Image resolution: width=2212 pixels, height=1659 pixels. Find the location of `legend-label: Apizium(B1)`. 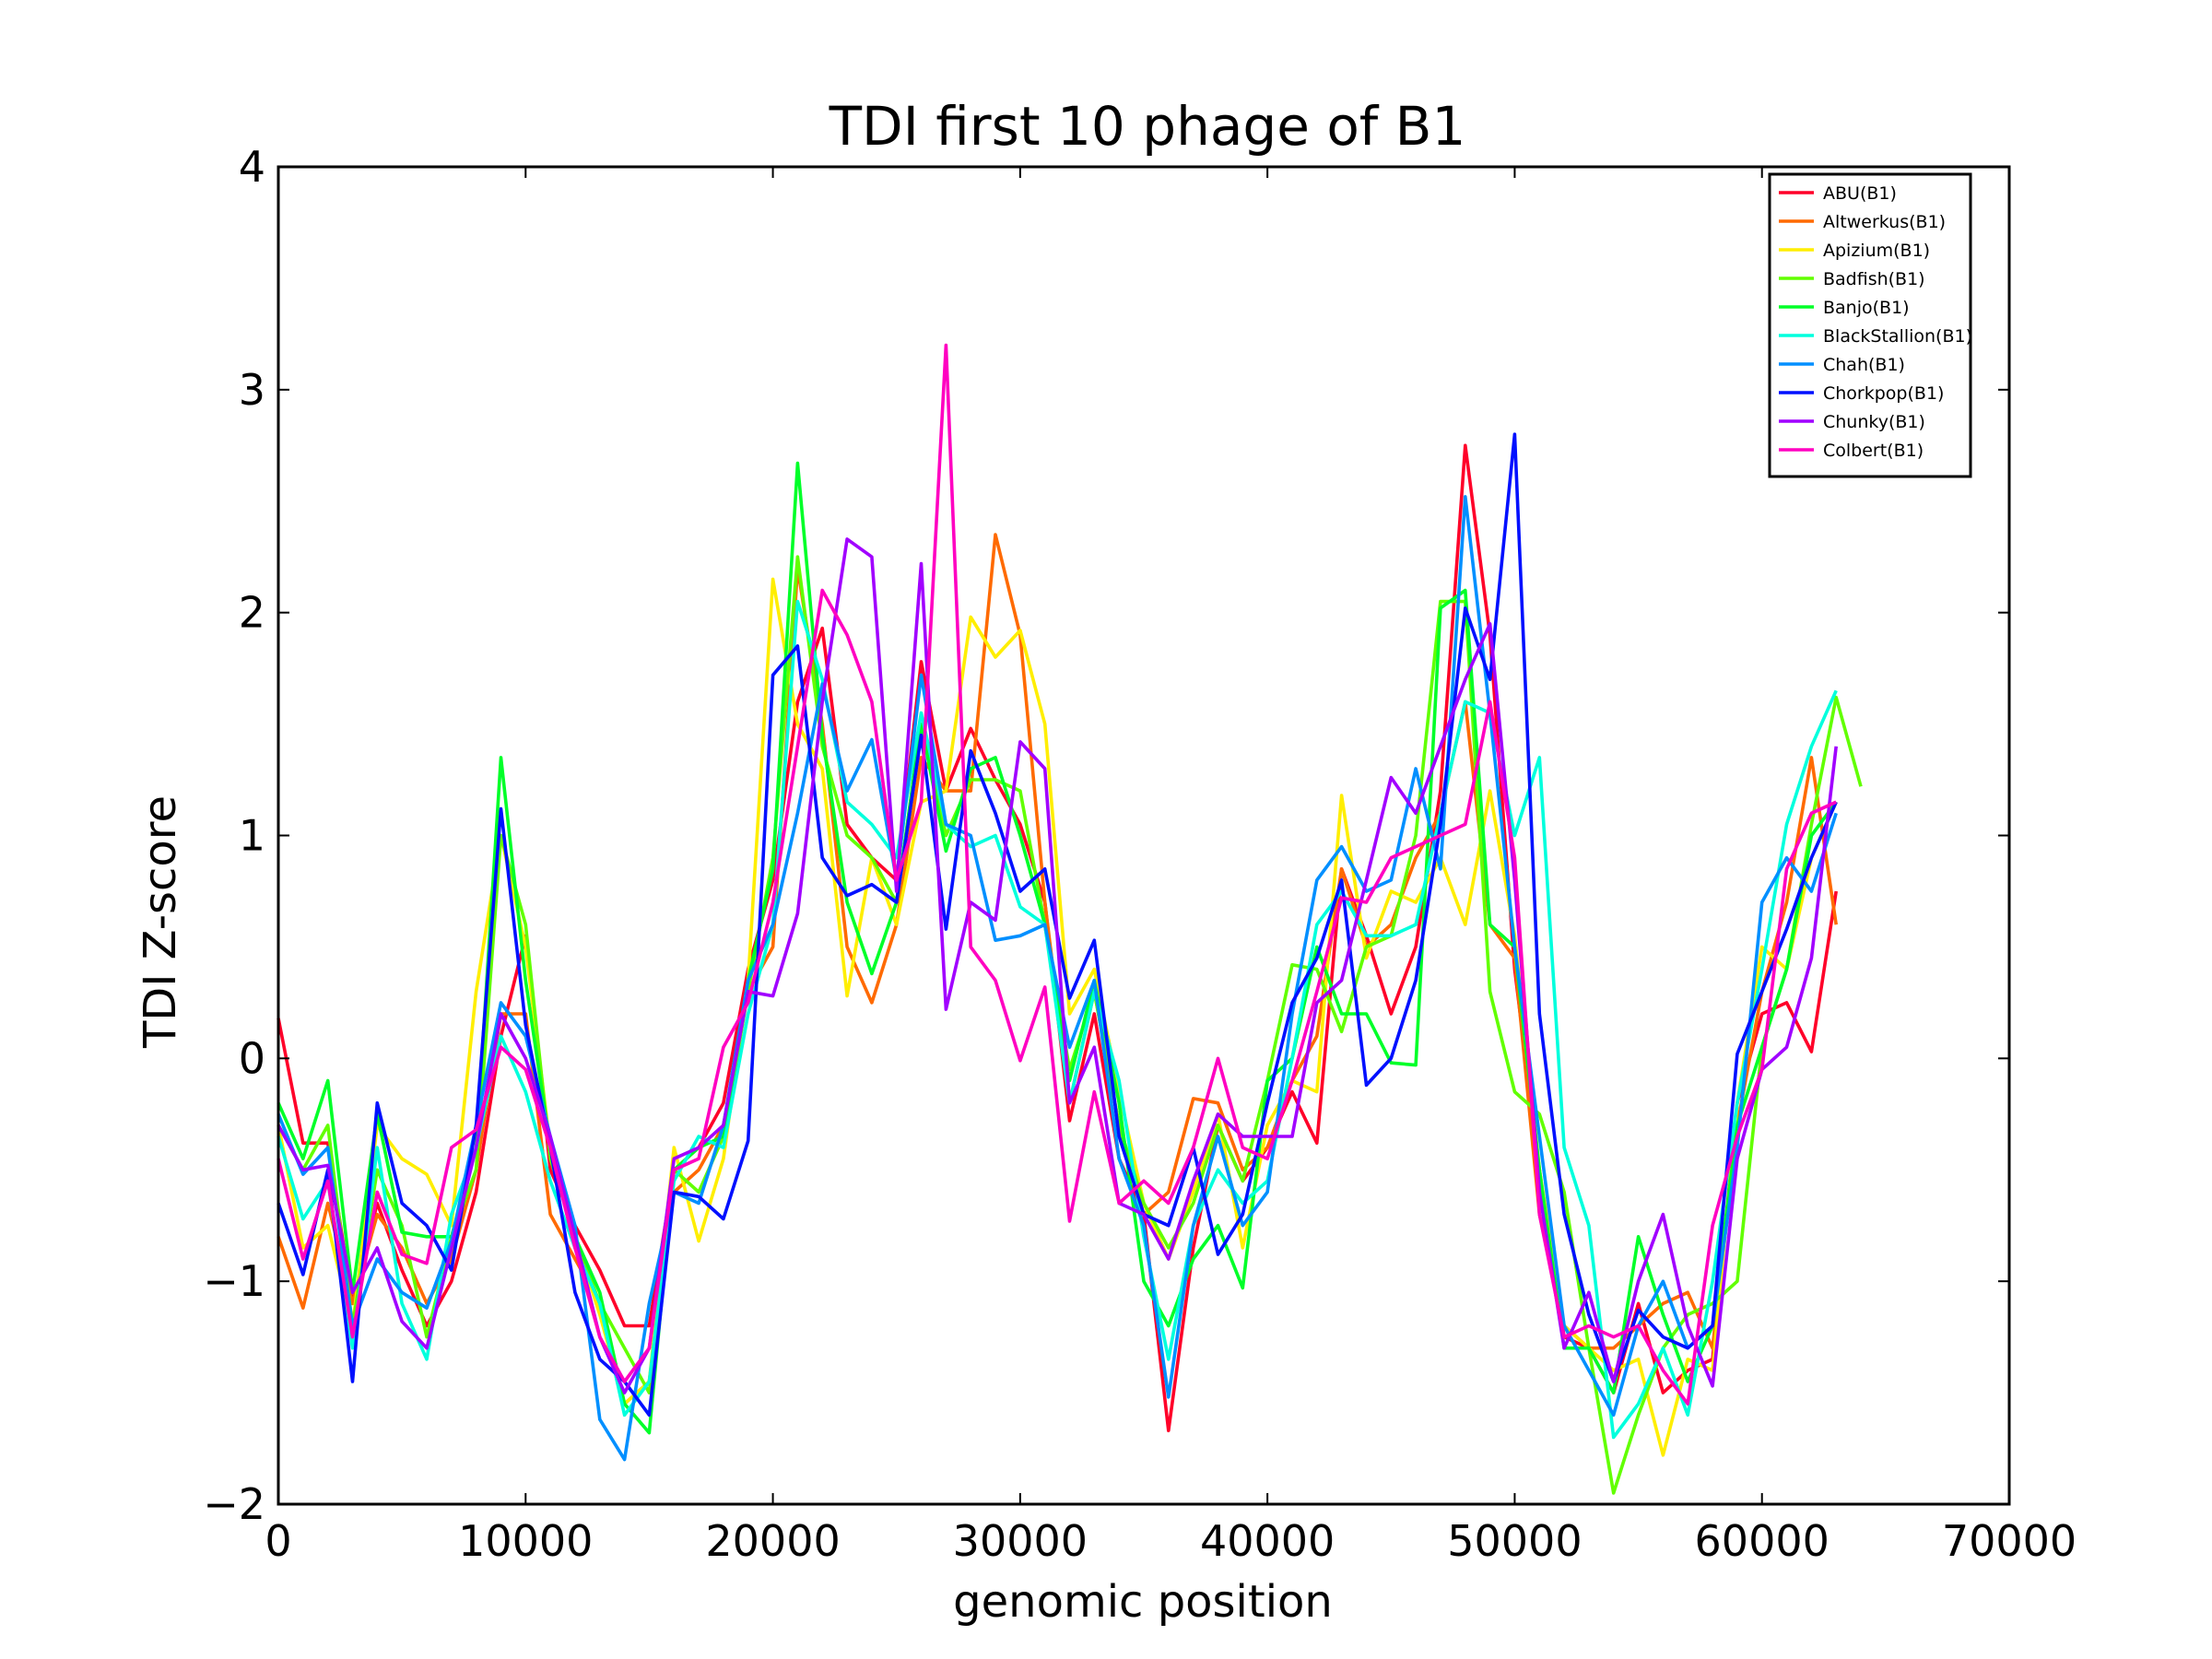

legend-label: Apizium(B1) is located at coordinates (1876, 251).